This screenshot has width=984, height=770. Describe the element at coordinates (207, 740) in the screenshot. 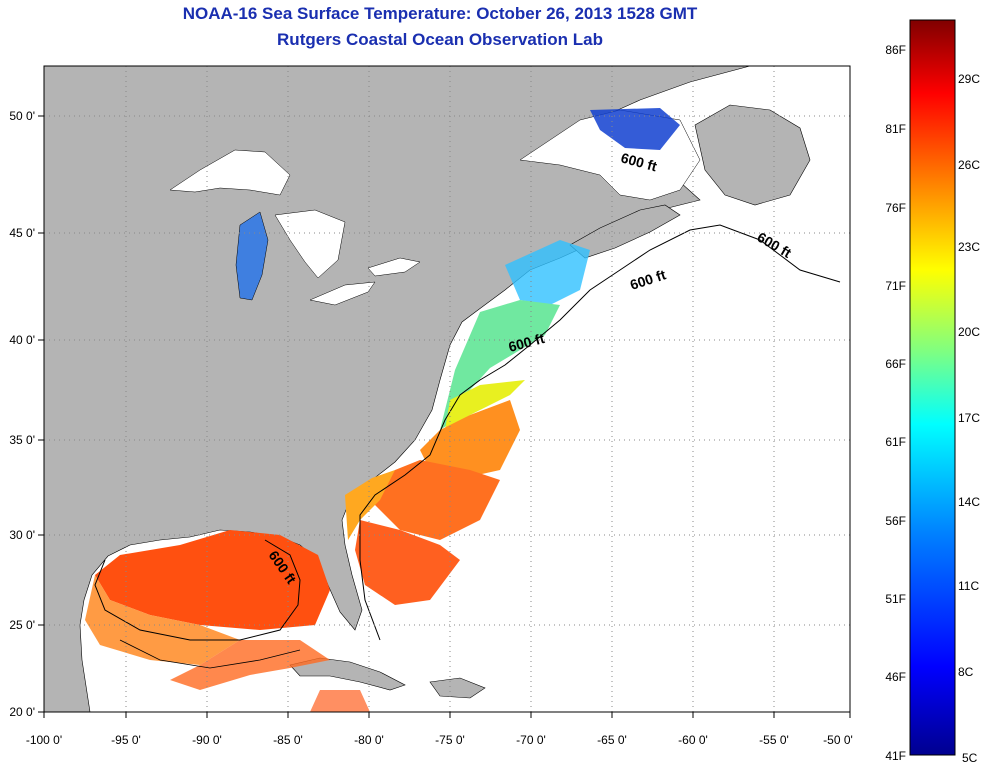

I see `x-tick-label: -90 0'` at that location.